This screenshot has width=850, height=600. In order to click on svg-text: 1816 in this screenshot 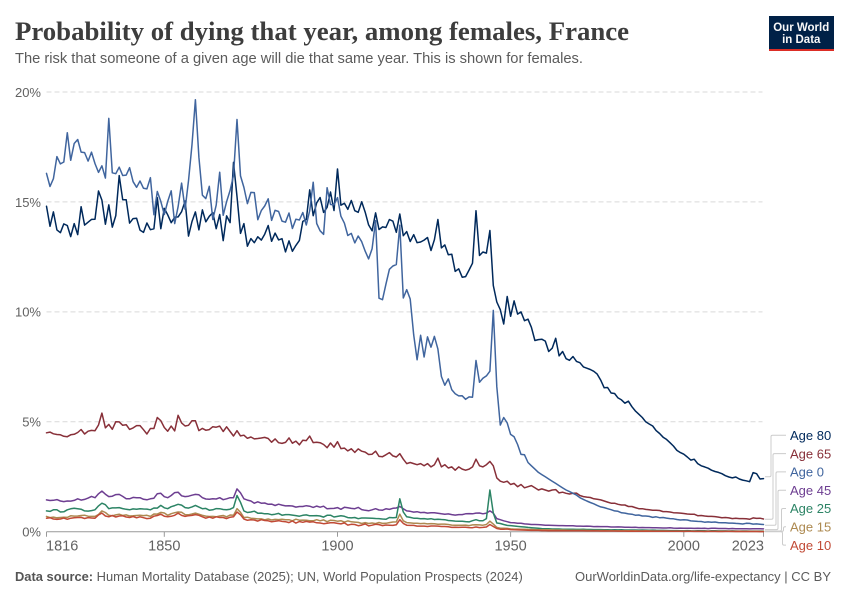, I will do `click(62, 547)`.